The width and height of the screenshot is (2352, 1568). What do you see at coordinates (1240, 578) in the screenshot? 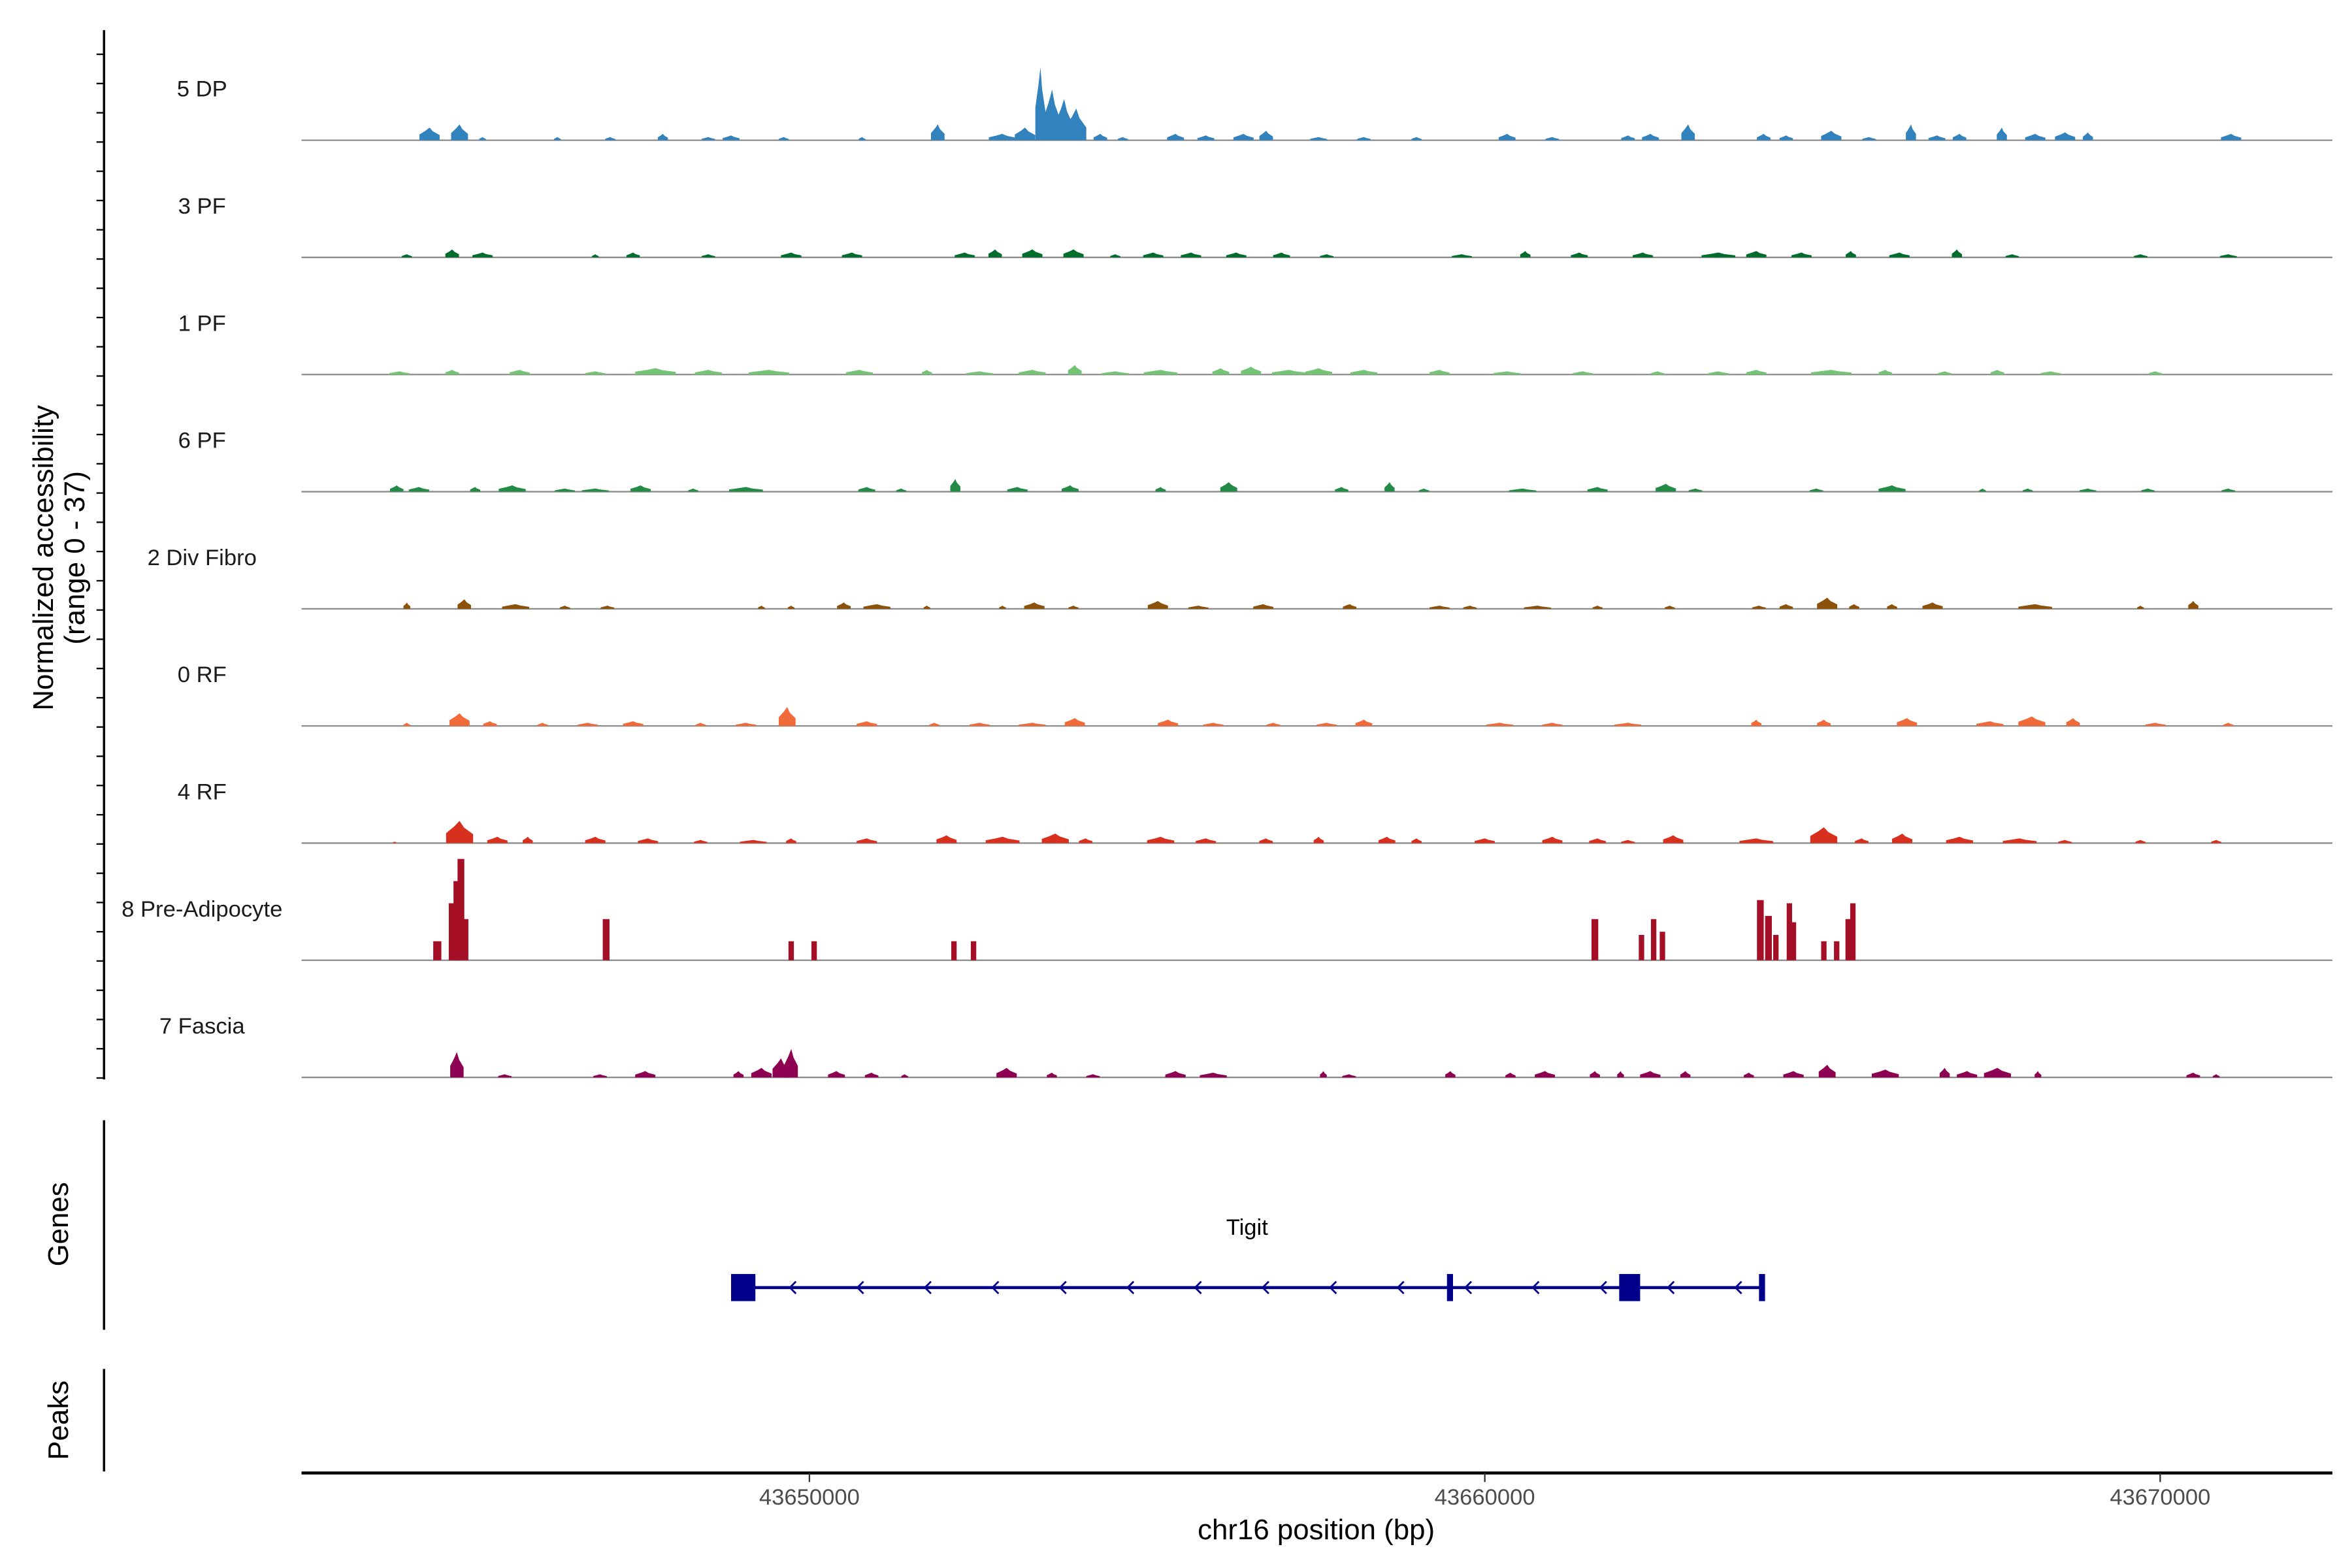
I see `track-2-div-fibro: 2 Div Fibro` at bounding box center [1240, 578].